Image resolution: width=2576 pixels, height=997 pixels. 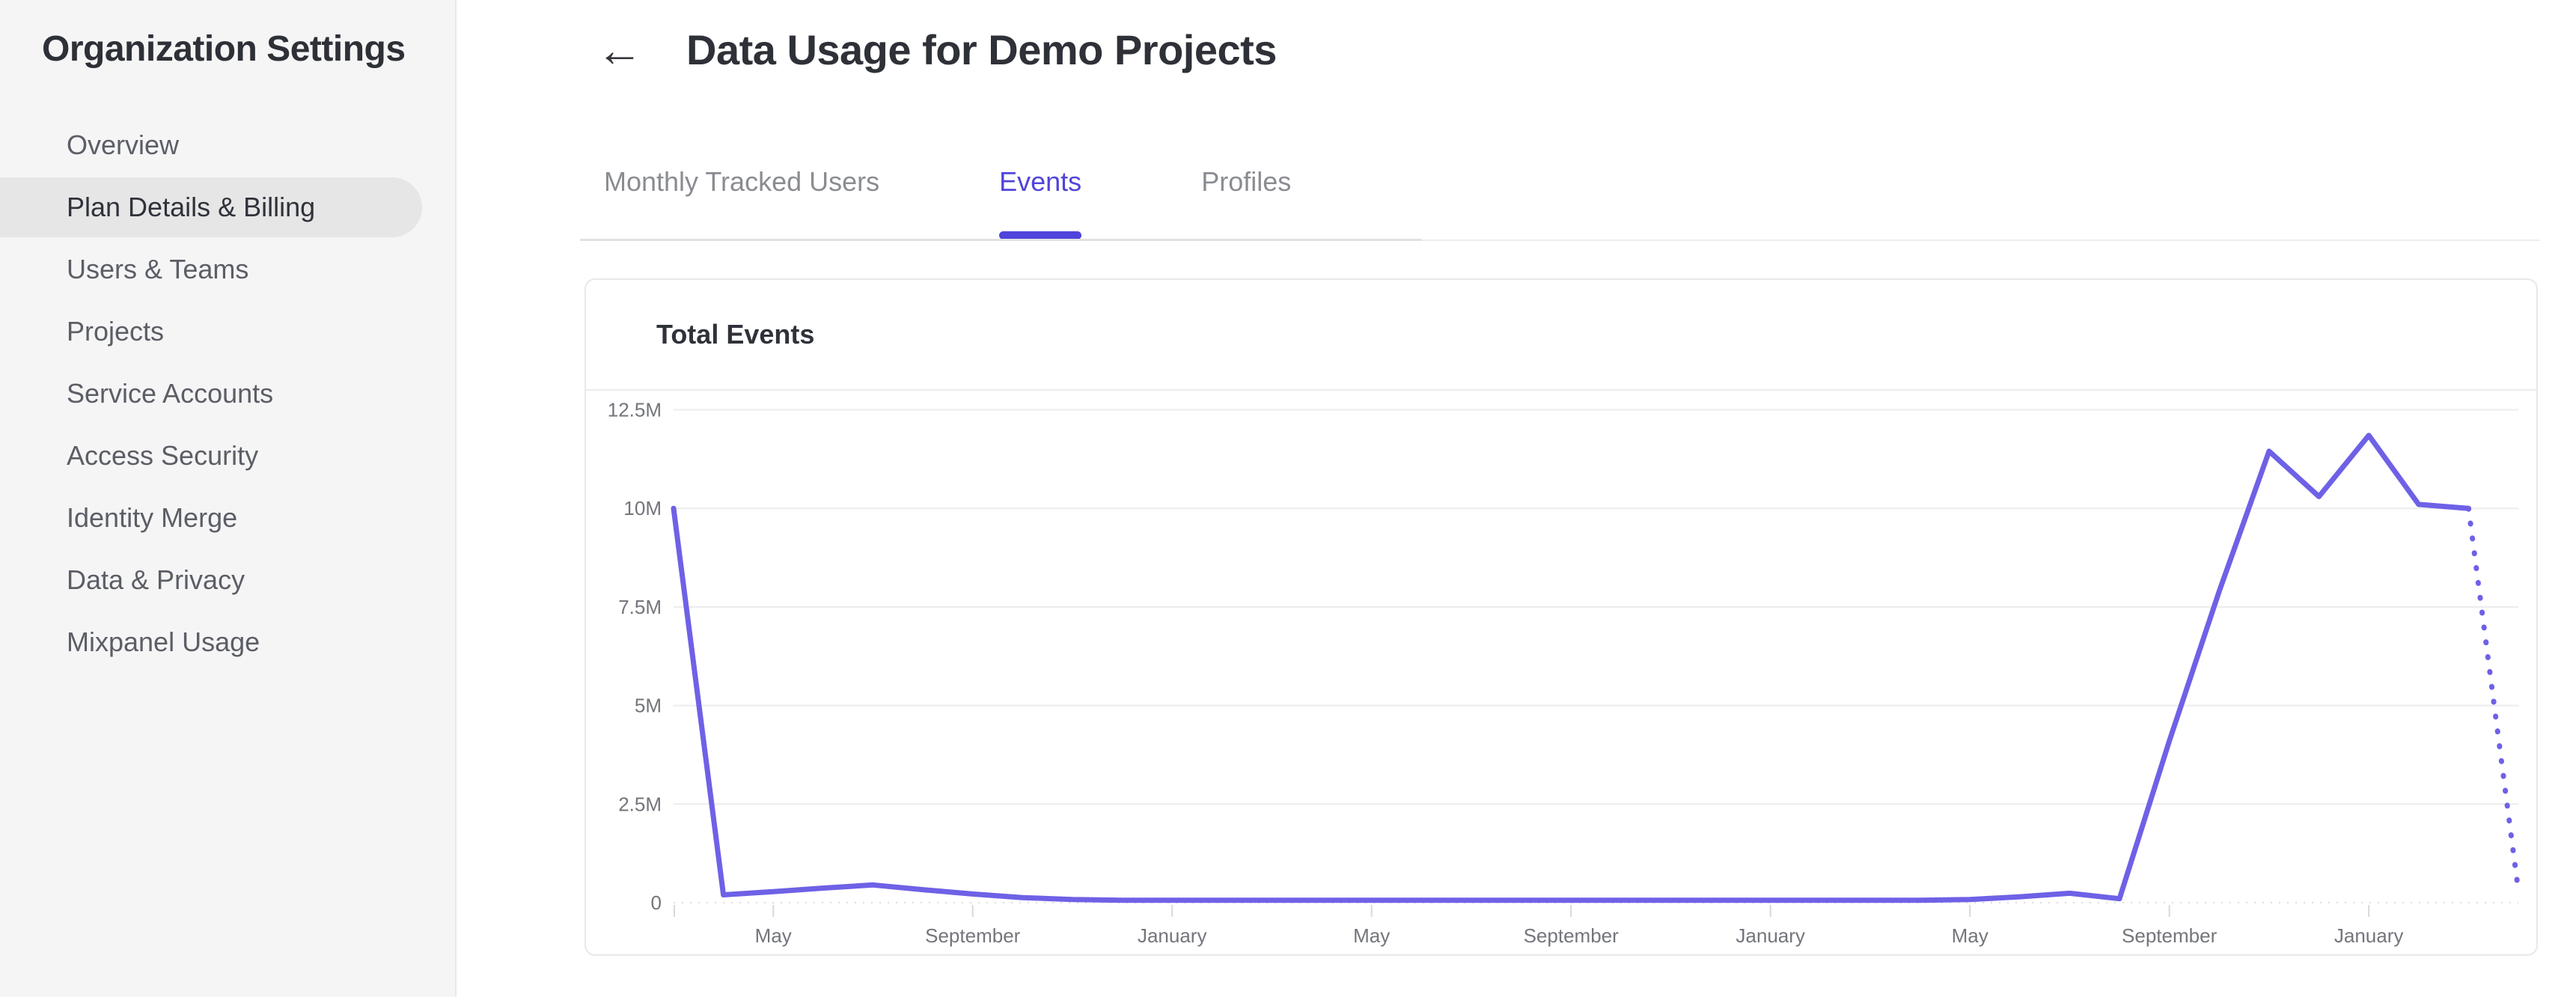 I want to click on sidebar-item-label: Users & Teams, so click(x=158, y=269).